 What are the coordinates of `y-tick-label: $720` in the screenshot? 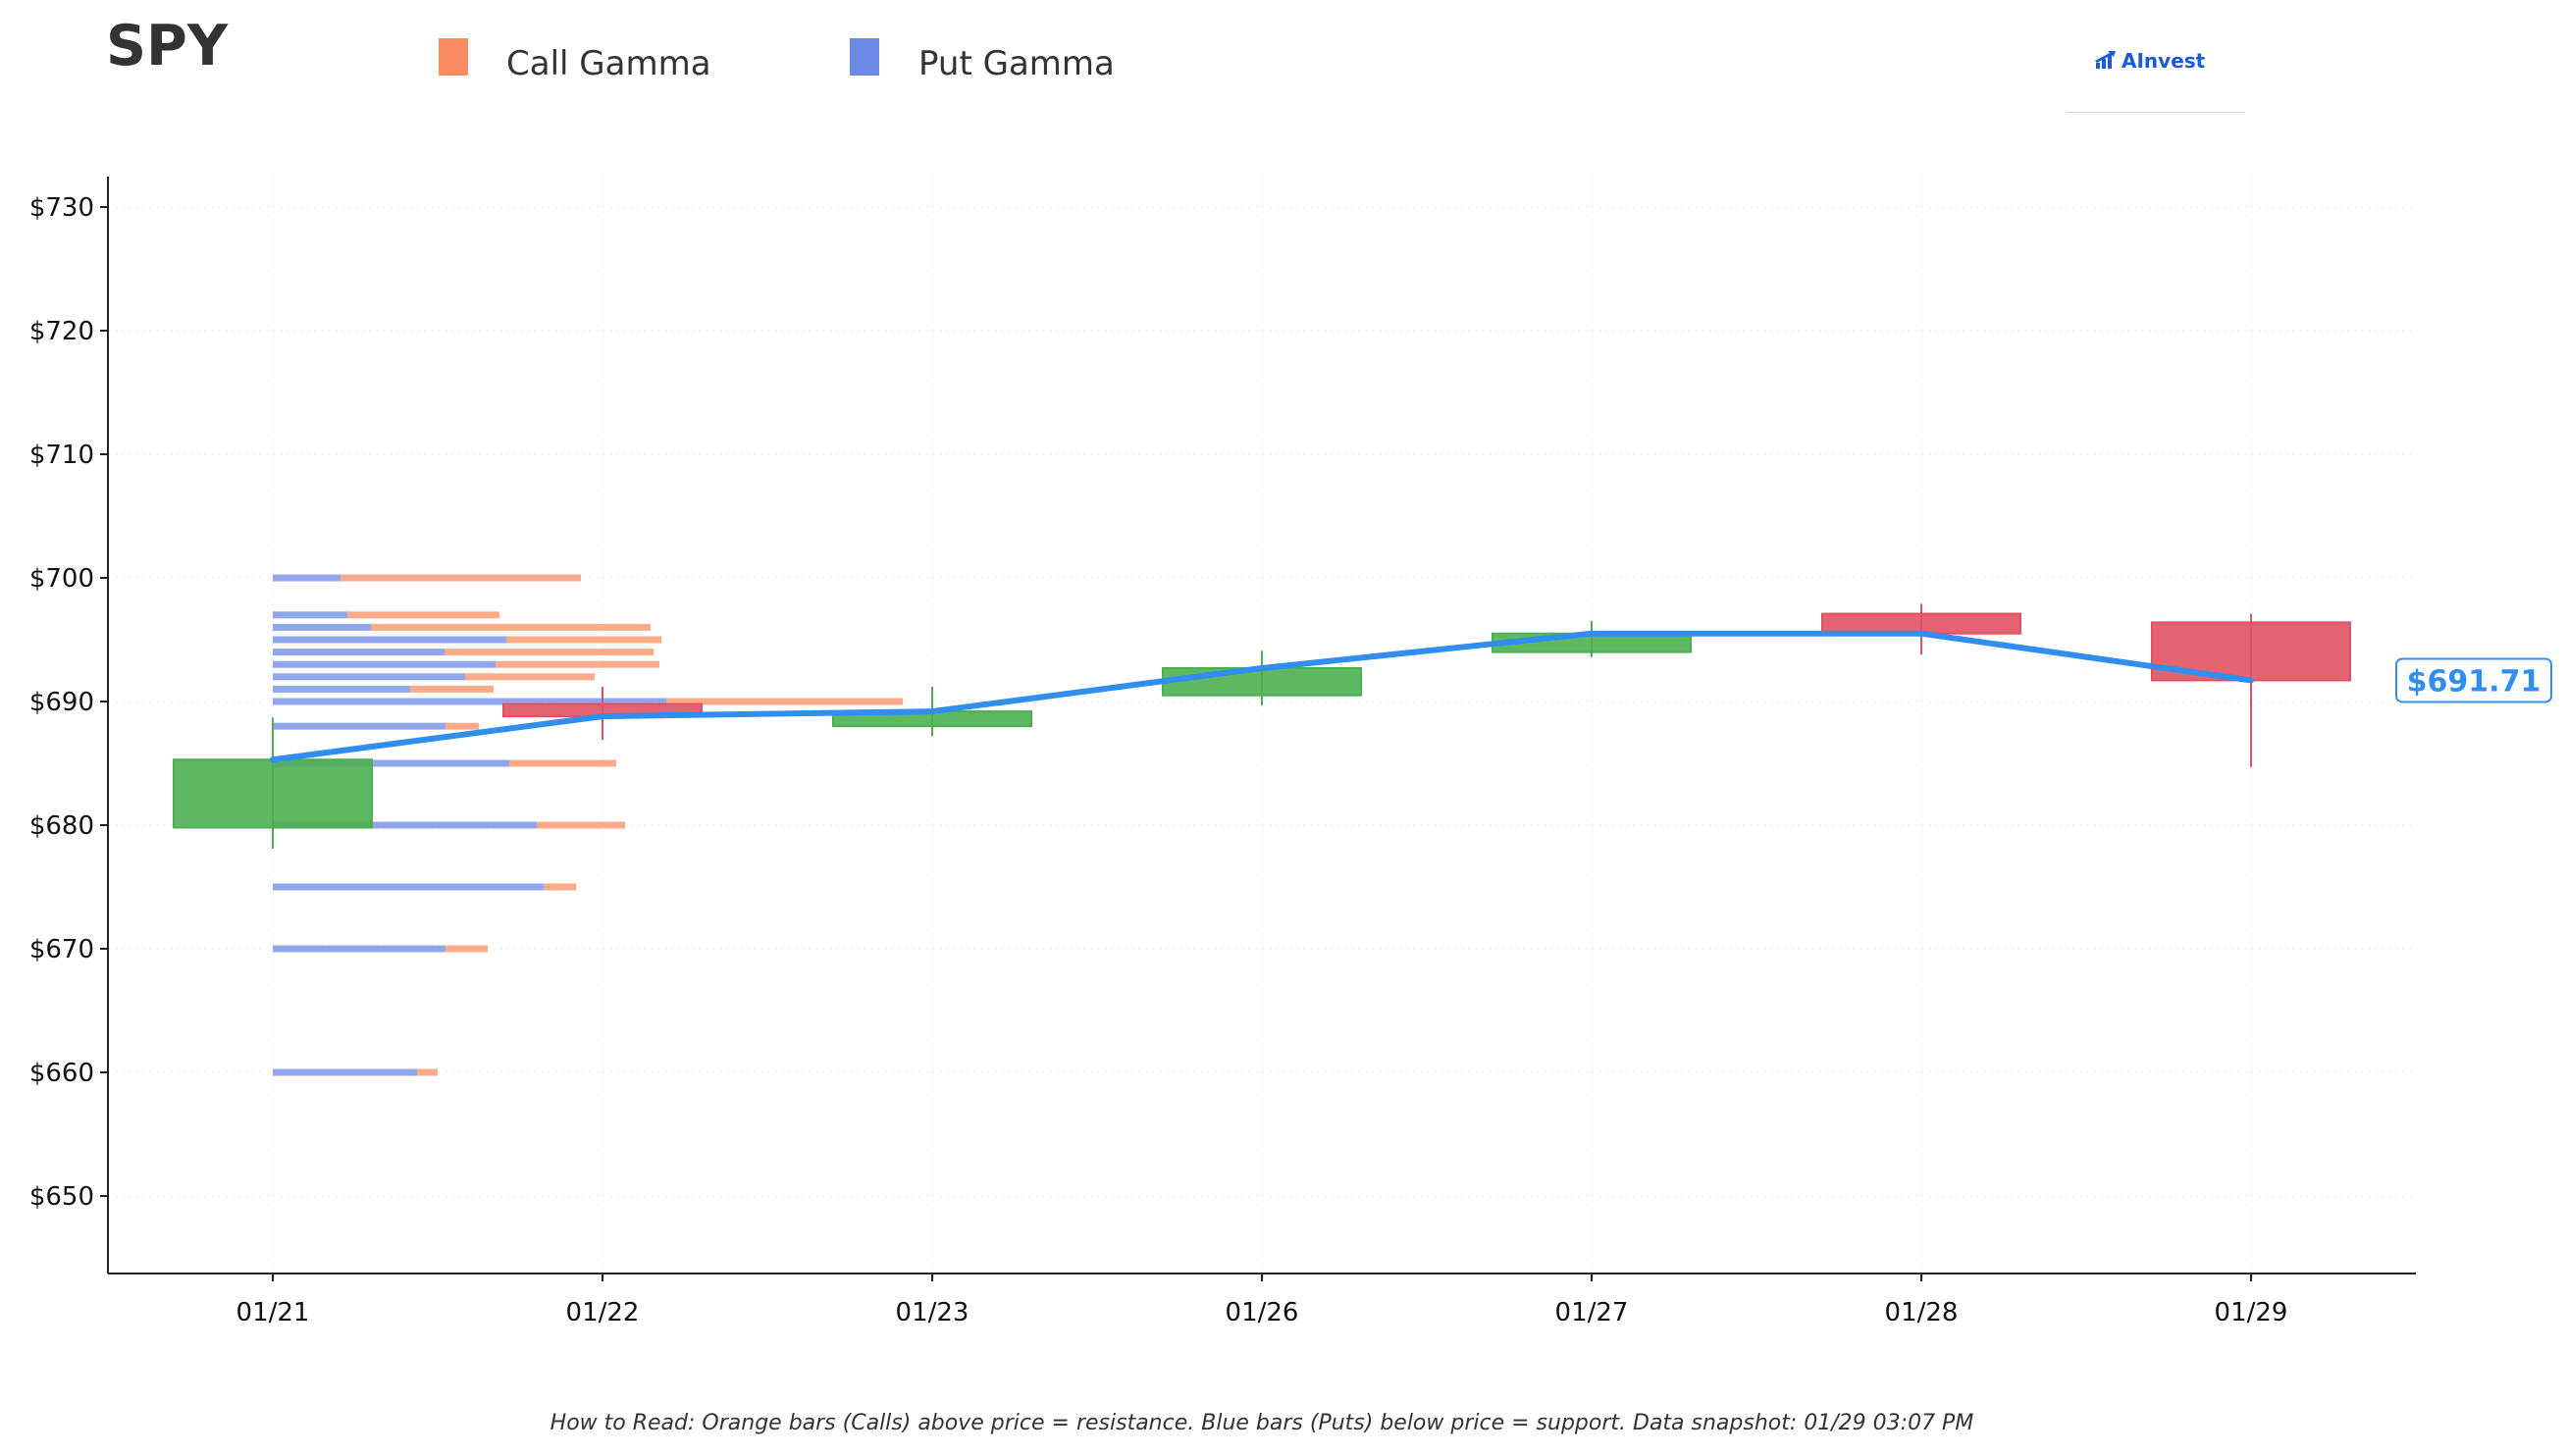 It's located at (62, 331).